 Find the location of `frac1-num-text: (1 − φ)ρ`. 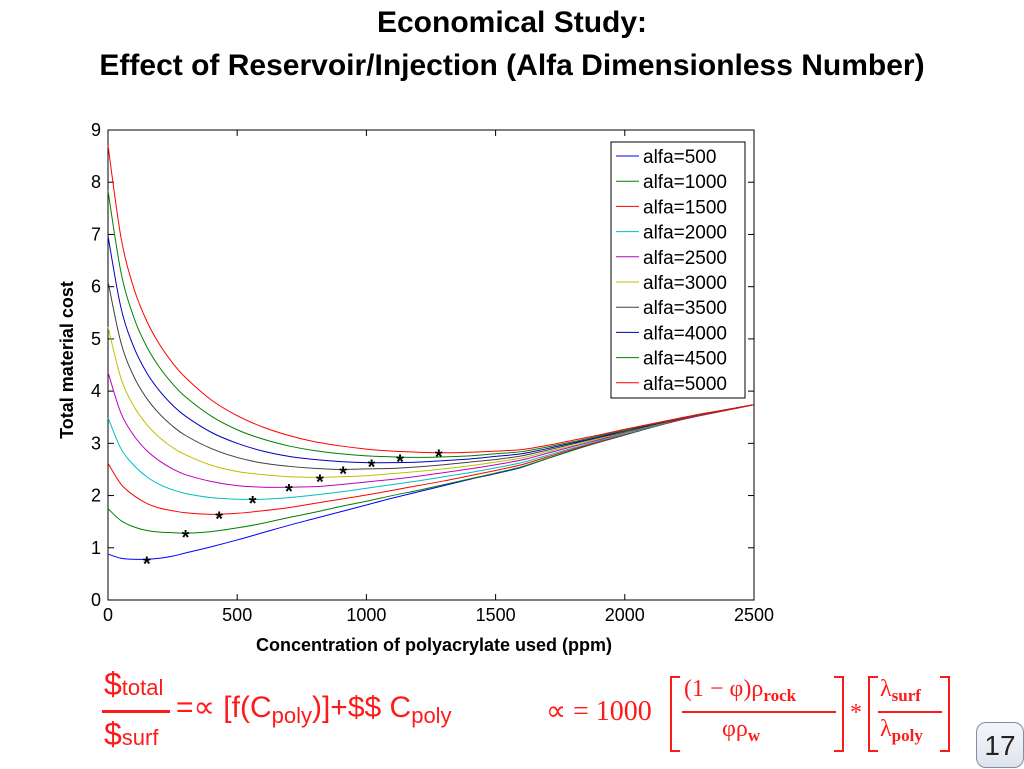

frac1-num-text: (1 − φ)ρ is located at coordinates (724, 689).